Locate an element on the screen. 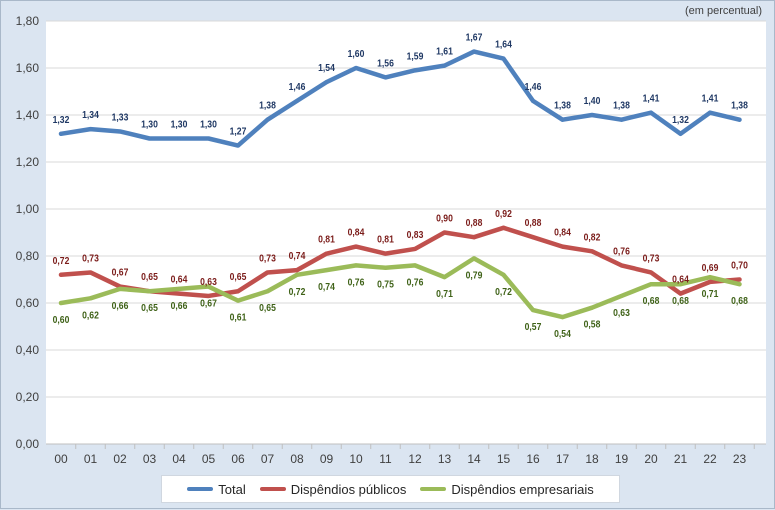 Image resolution: width=775 pixels, height=510 pixels. data-label-empresariais: 0,76 is located at coordinates (356, 283).